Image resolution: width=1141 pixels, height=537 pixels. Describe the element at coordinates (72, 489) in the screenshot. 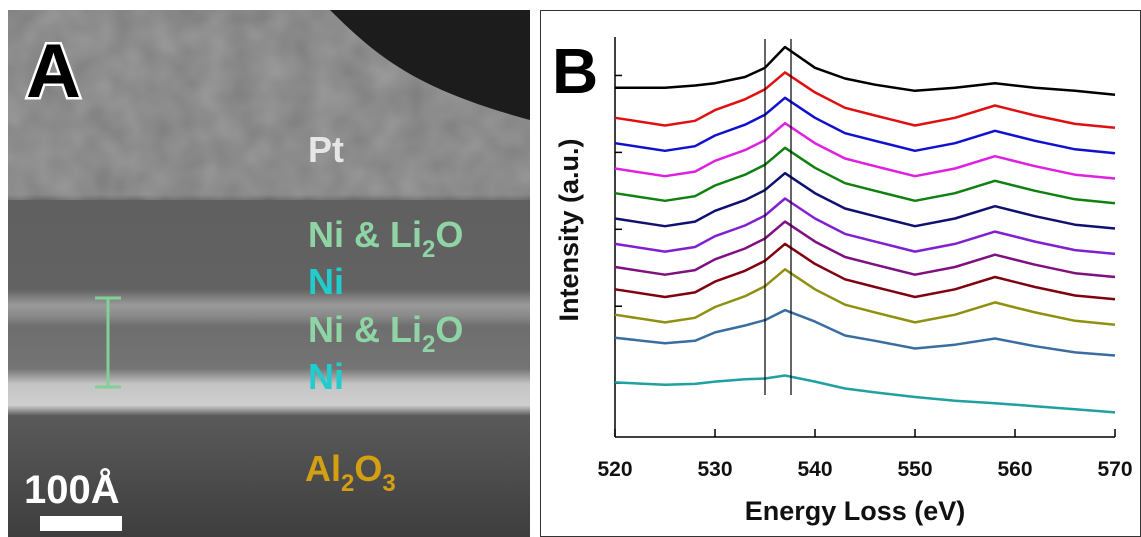

I see `scale-label: 100Å` at that location.